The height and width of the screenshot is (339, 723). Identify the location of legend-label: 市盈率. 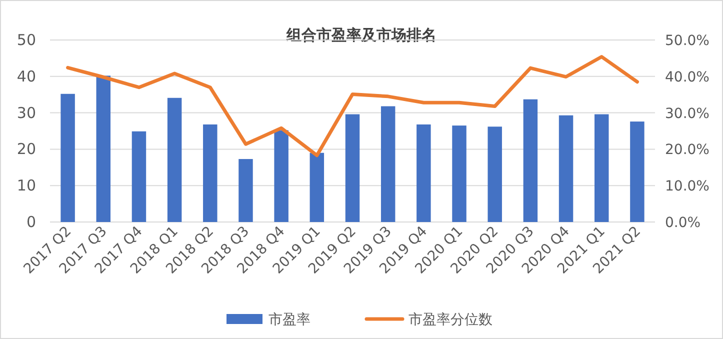
(289, 320).